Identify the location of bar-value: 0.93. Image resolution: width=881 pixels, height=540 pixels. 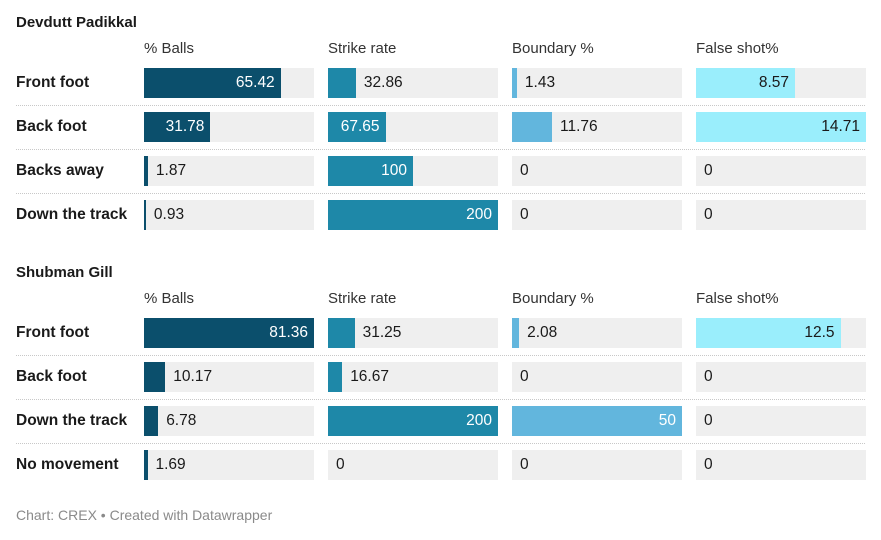
(169, 214).